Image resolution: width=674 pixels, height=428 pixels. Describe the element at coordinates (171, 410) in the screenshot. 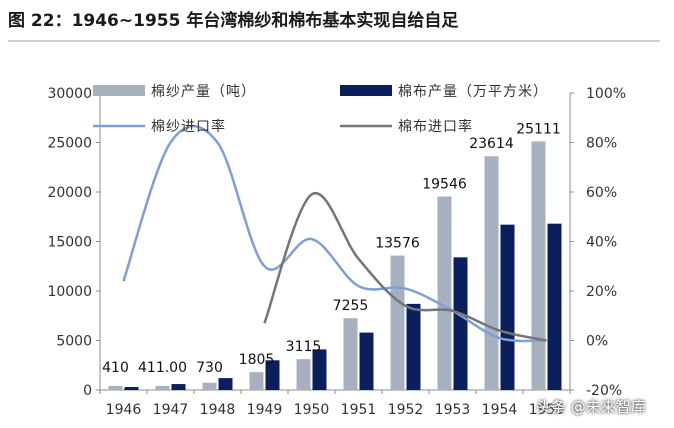

I see `x-tick-label: 1947` at that location.